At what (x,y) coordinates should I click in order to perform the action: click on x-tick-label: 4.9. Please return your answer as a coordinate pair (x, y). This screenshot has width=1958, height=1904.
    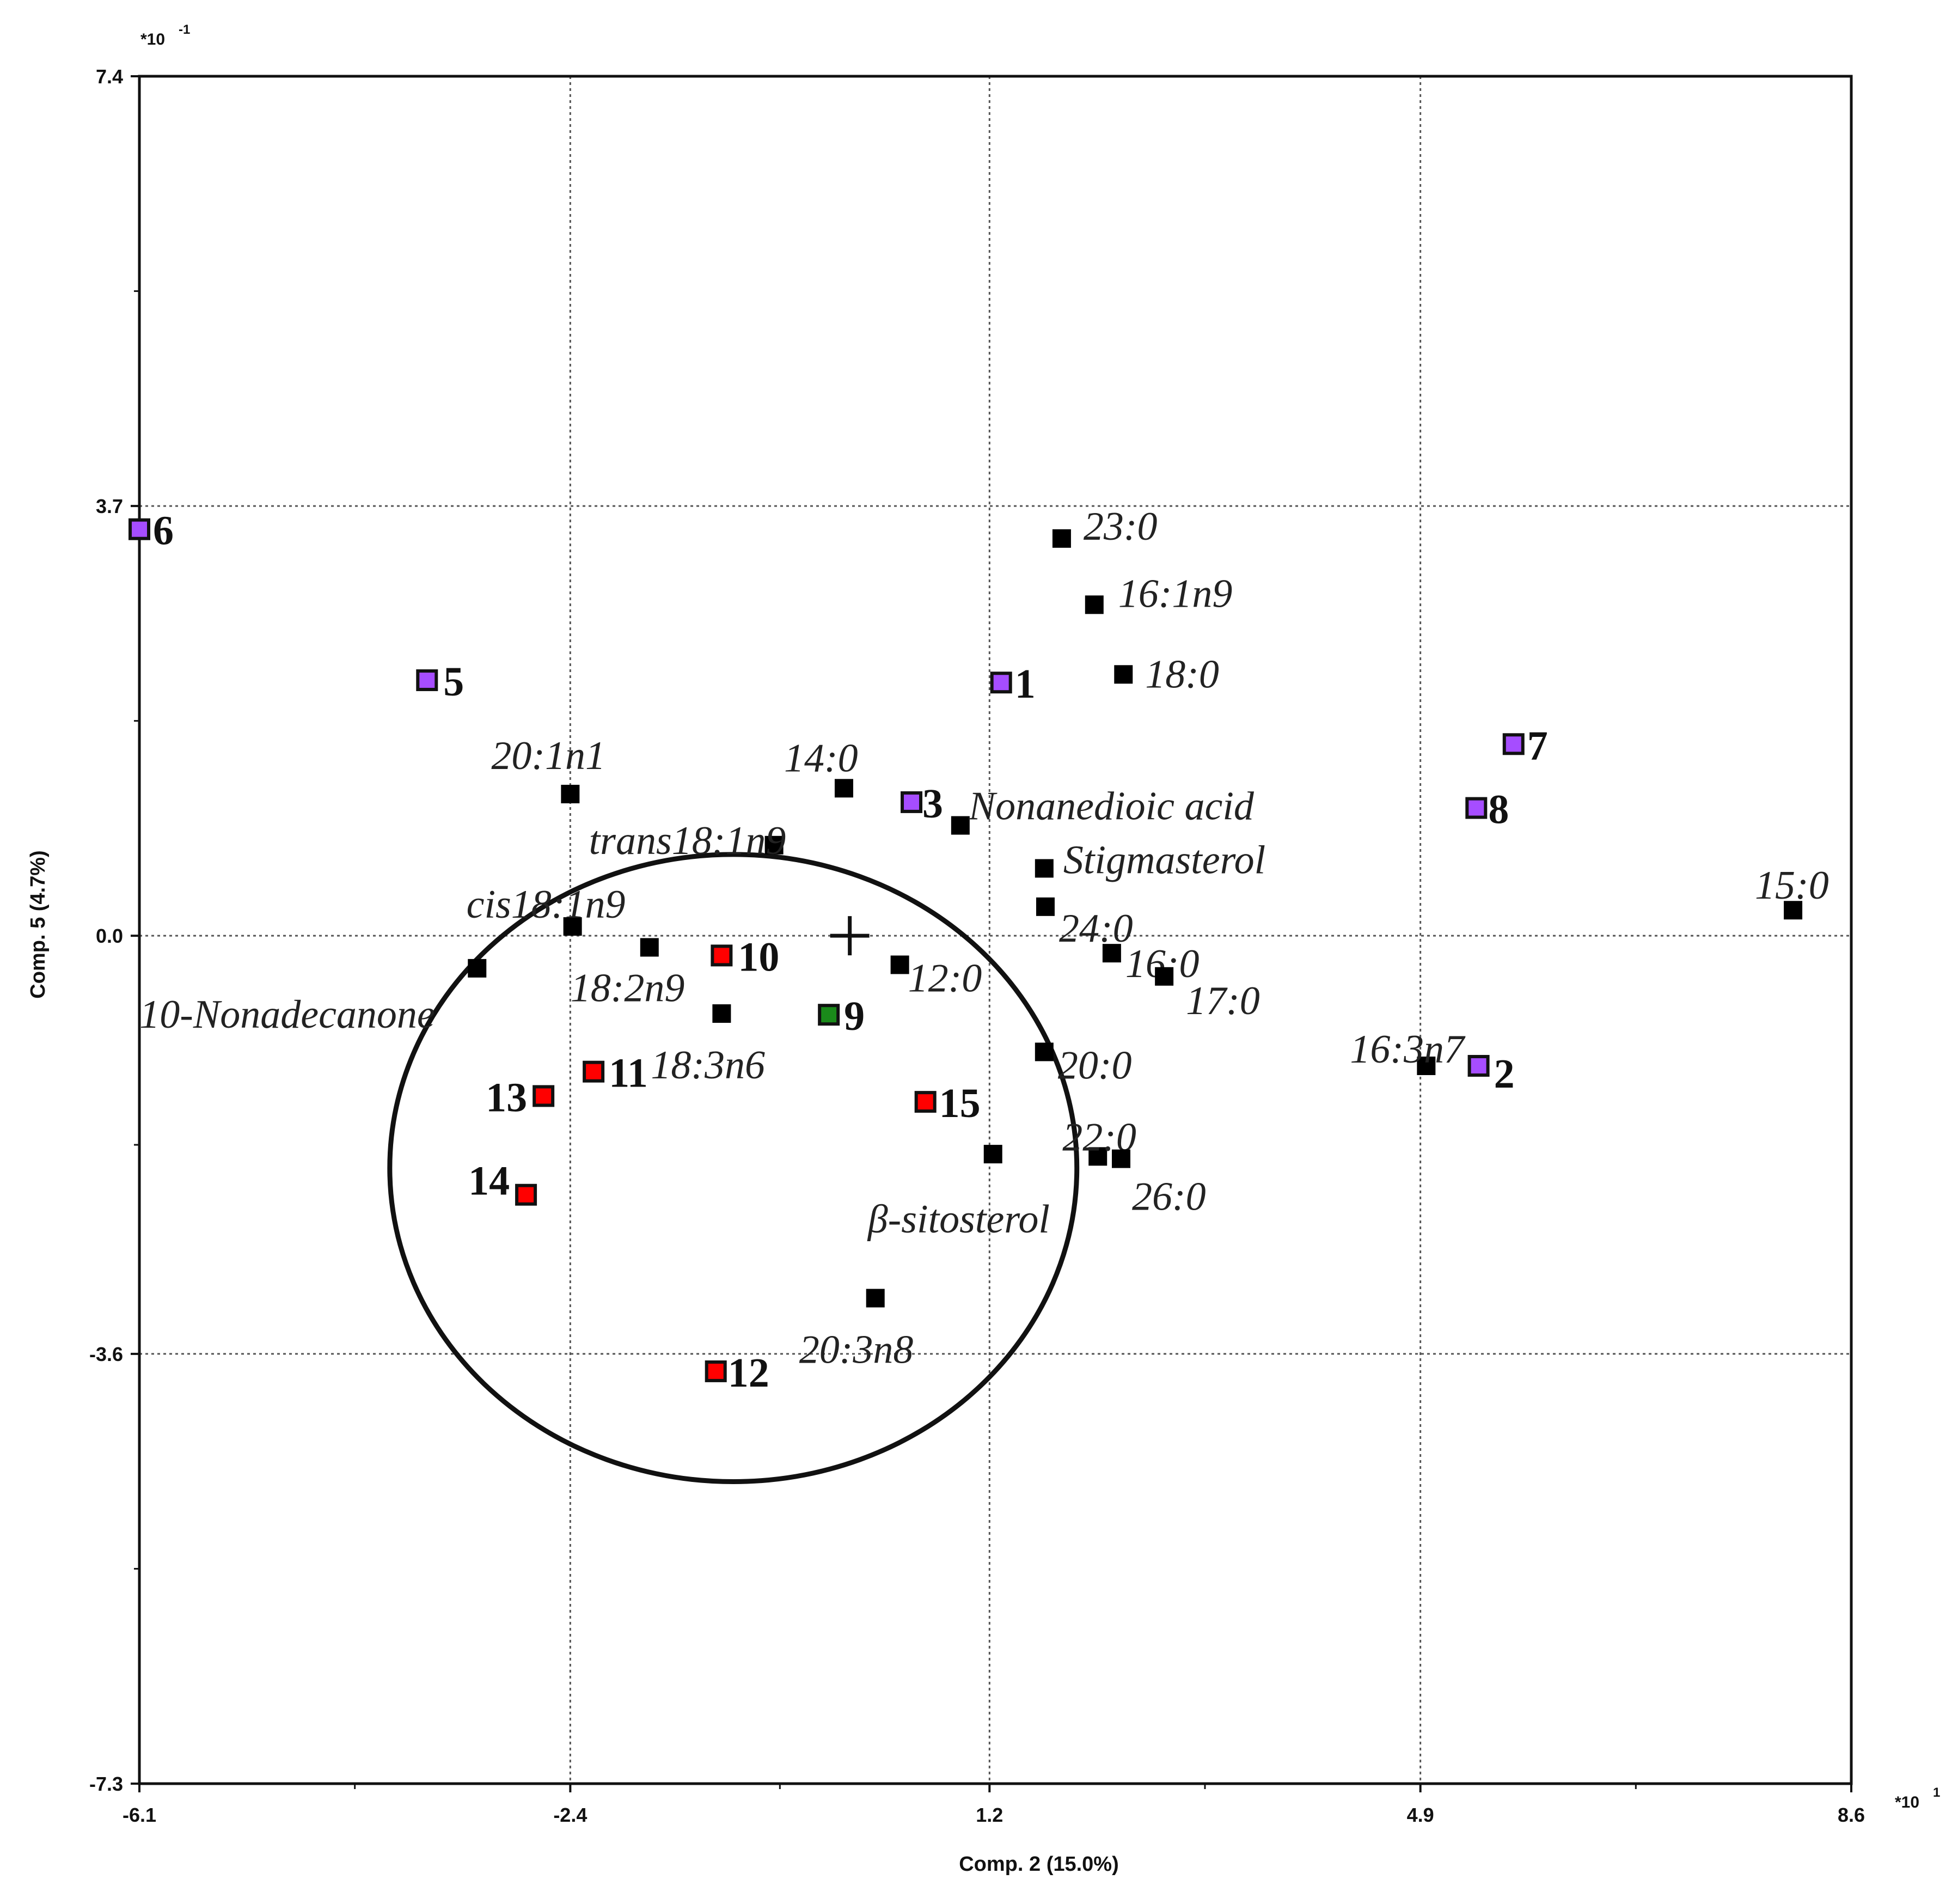
    Looking at the image, I should click on (1420, 1815).